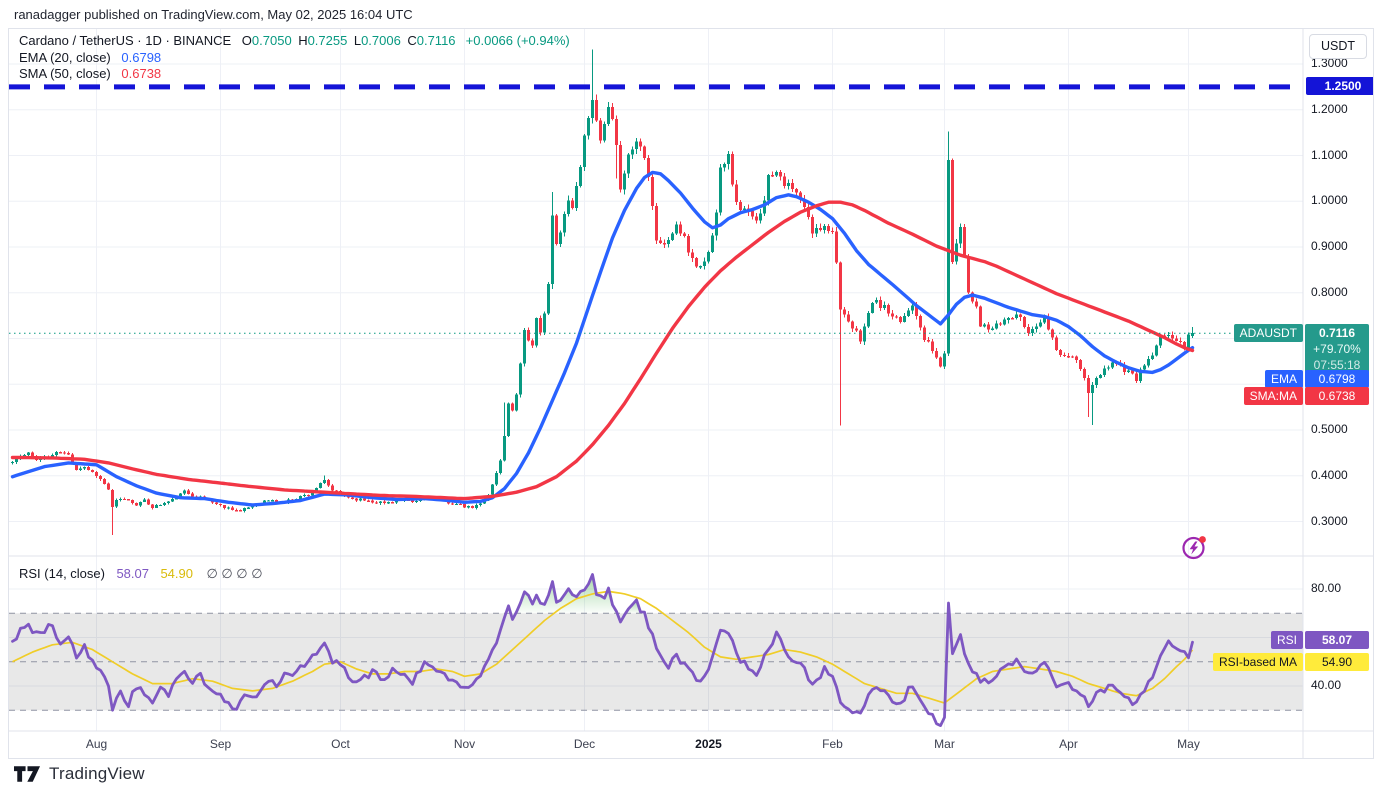 This screenshot has height=796, width=1378. I want to click on ohlc-letter: H, so click(303, 40).